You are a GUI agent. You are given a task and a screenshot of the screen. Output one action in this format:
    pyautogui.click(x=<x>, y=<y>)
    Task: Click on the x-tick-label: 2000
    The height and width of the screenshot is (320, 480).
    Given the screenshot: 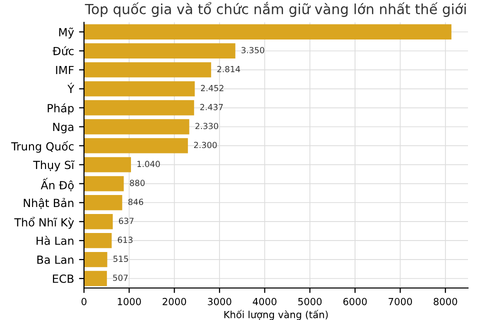 What is the action you would take?
    pyautogui.click(x=174, y=302)
    